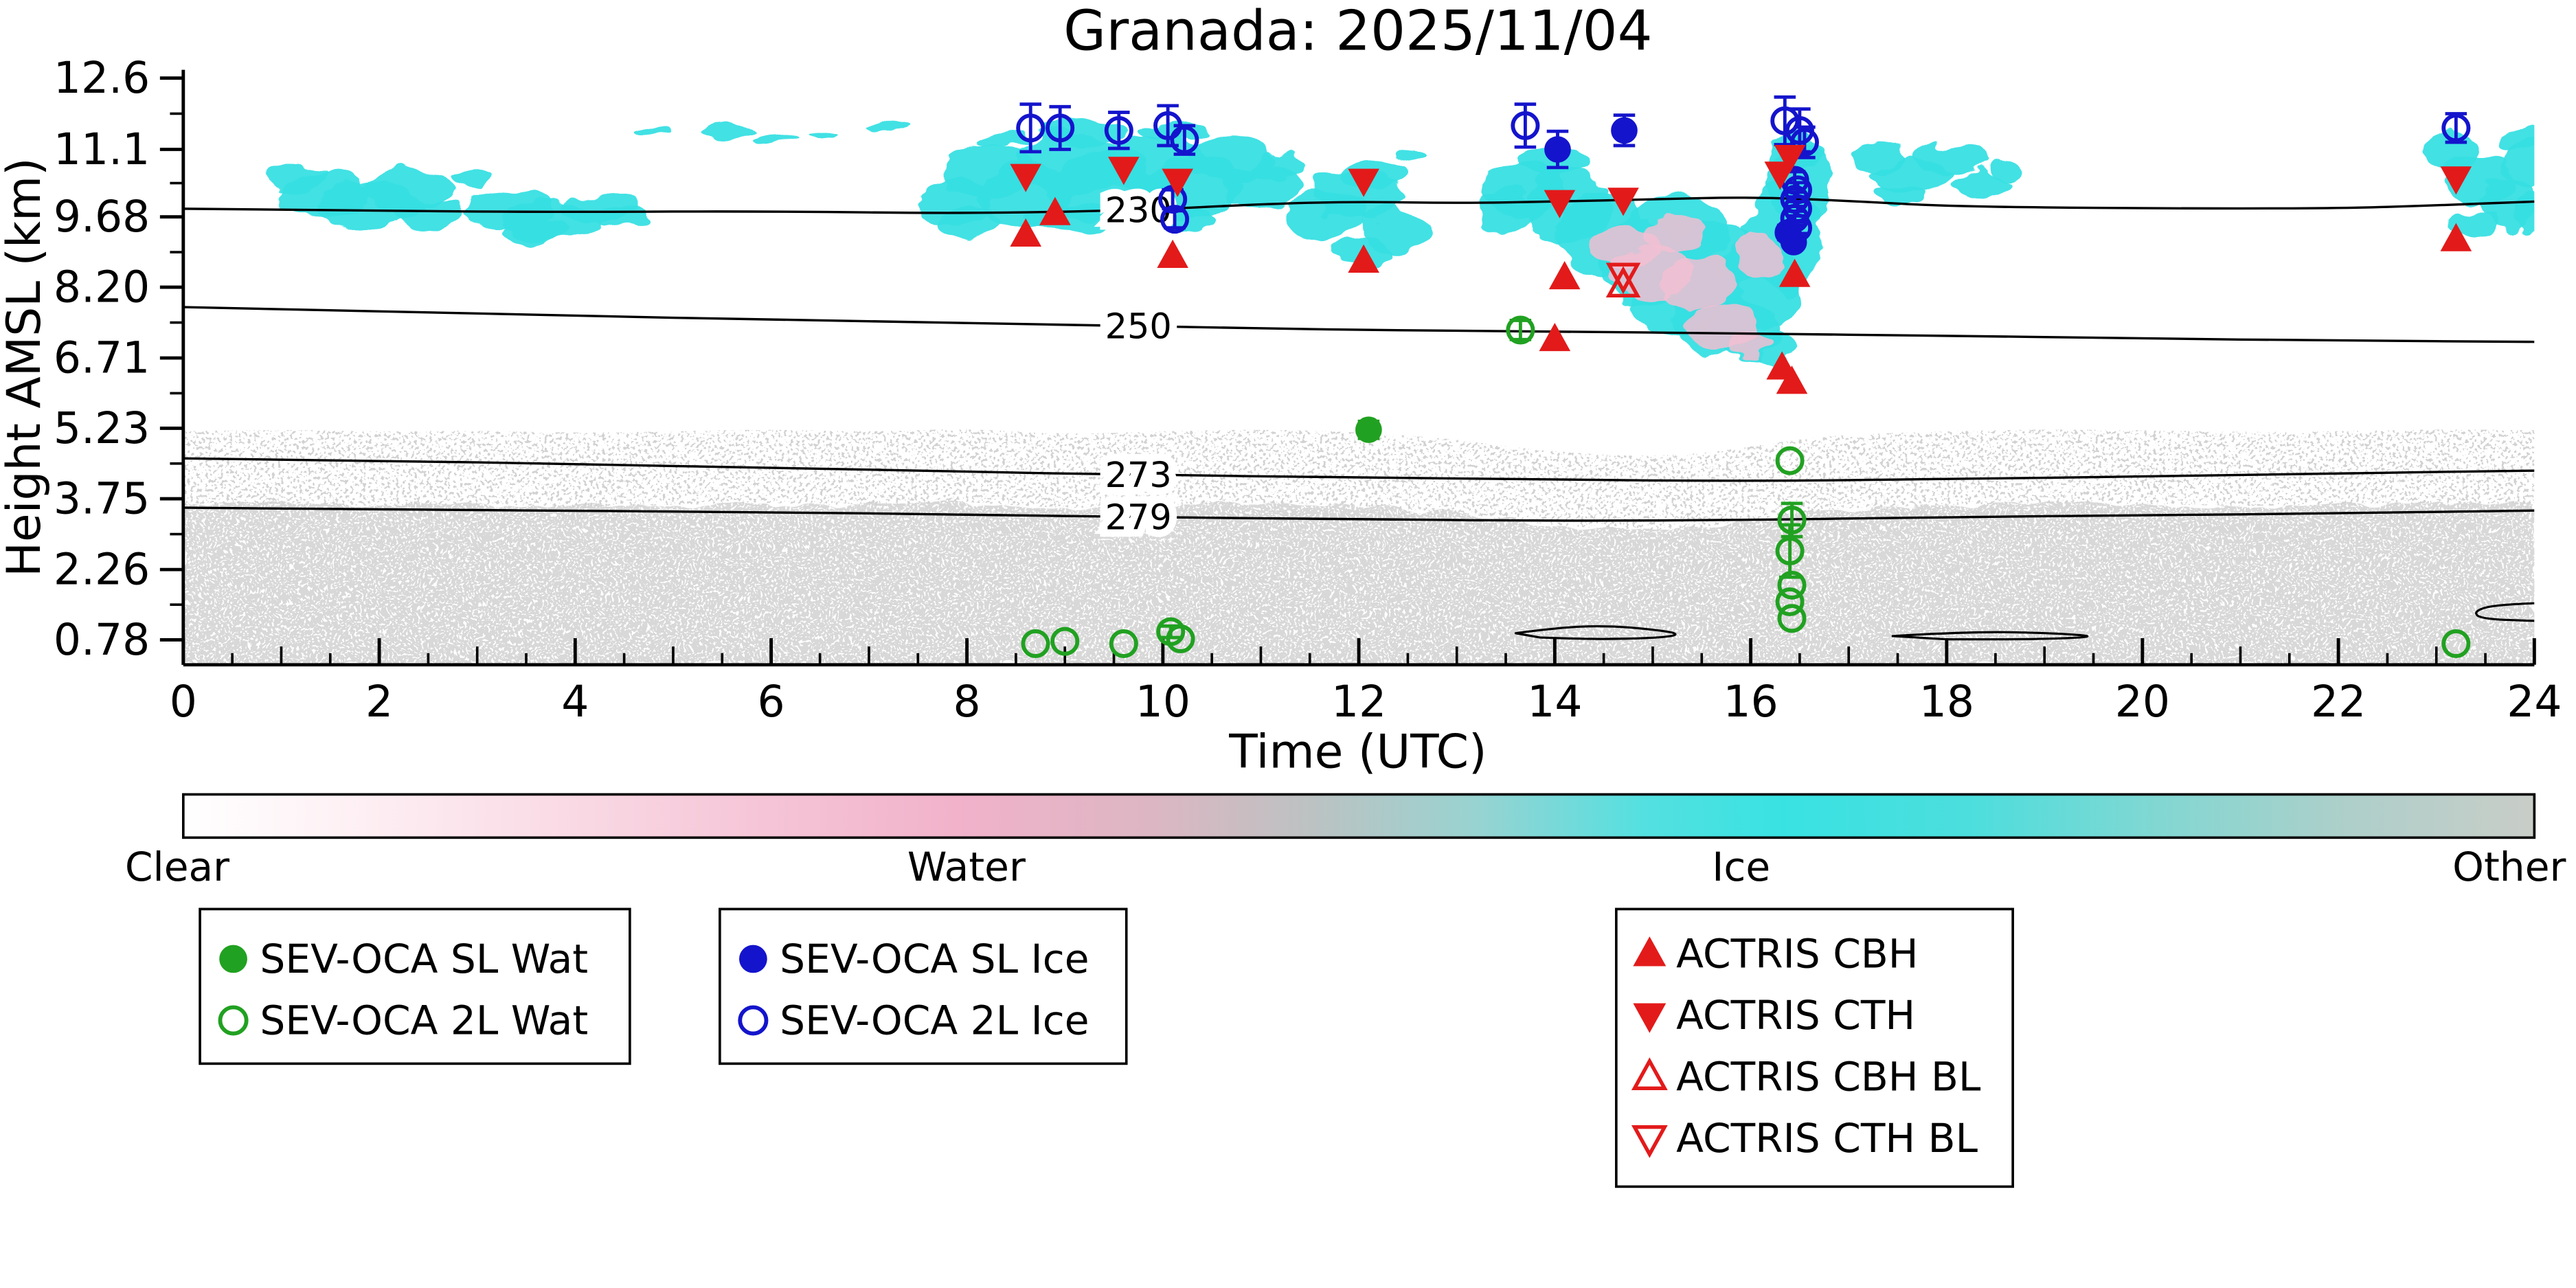 This screenshot has height=1288, width=2576. Describe the element at coordinates (183, 702) in the screenshot. I see `x-tick-label: 0` at that location.